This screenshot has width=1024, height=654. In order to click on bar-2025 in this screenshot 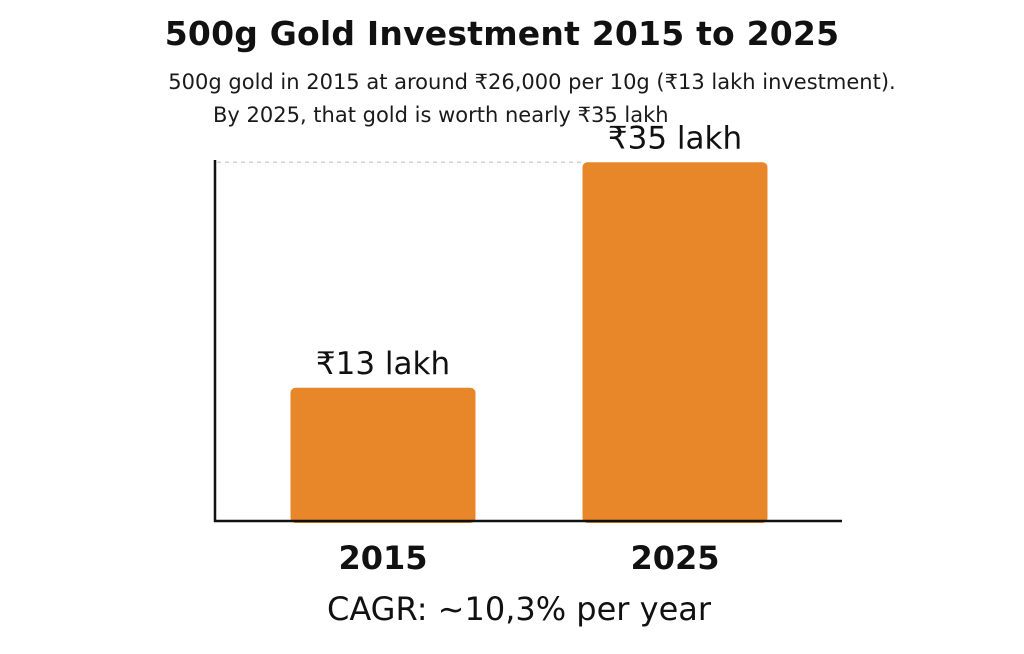, I will do `click(675, 342)`.